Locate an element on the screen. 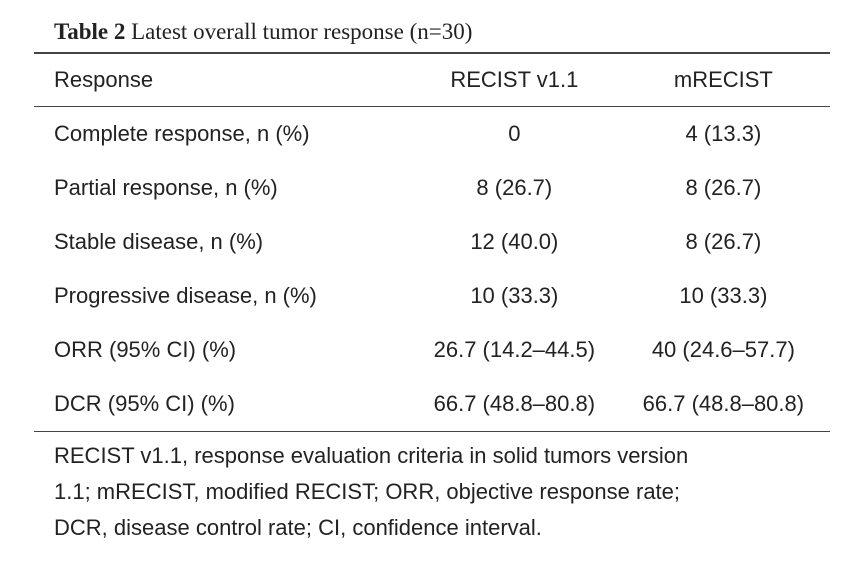 The height and width of the screenshot is (565, 841). top-rule is located at coordinates (432, 53).